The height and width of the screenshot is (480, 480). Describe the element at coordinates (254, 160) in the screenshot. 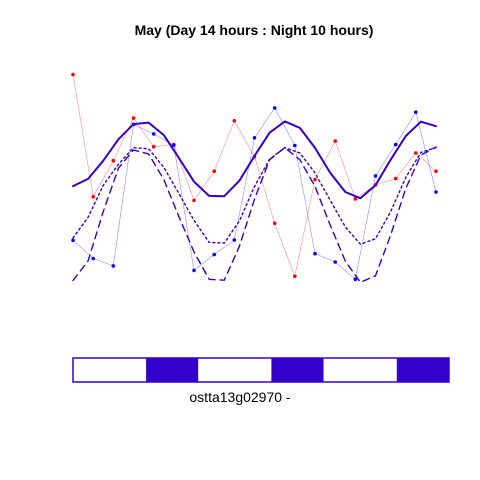

I see `fit-line-solid` at that location.